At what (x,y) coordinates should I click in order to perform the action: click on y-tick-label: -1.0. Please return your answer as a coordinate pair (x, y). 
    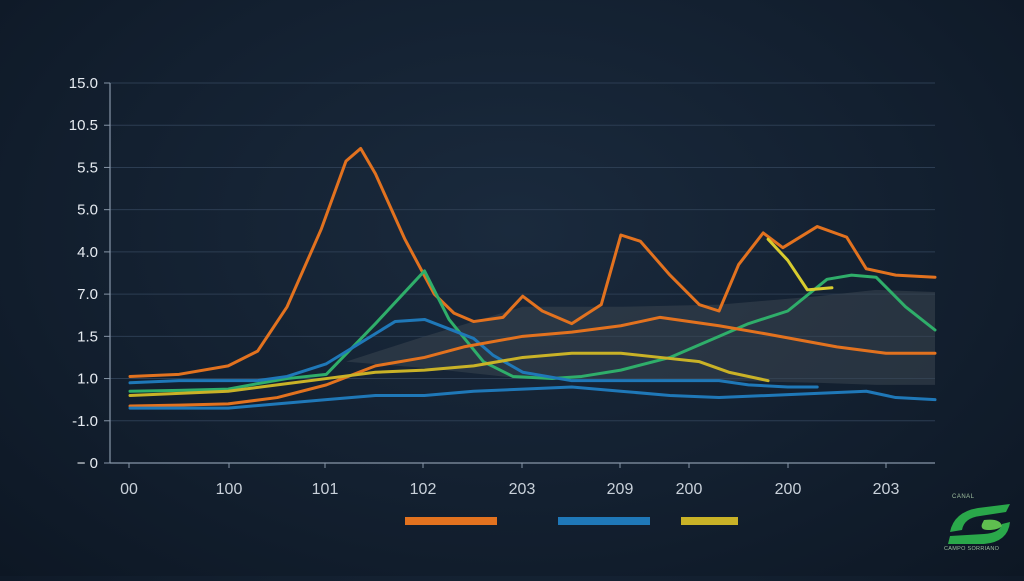
    Looking at the image, I should click on (85, 421).